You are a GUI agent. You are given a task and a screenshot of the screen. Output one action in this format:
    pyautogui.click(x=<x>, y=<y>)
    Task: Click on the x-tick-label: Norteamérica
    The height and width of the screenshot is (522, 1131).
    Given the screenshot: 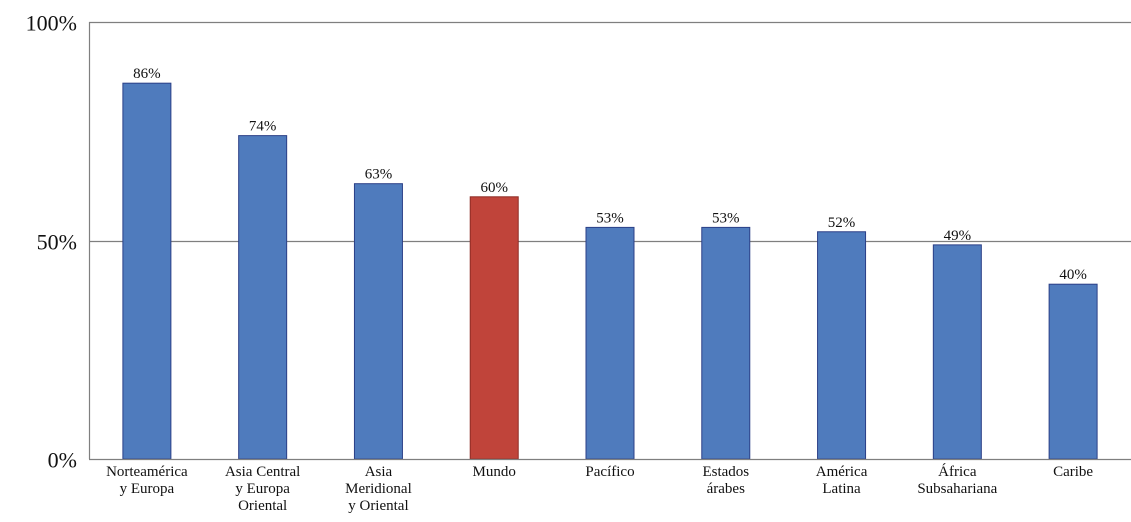 What is the action you would take?
    pyautogui.click(x=147, y=472)
    